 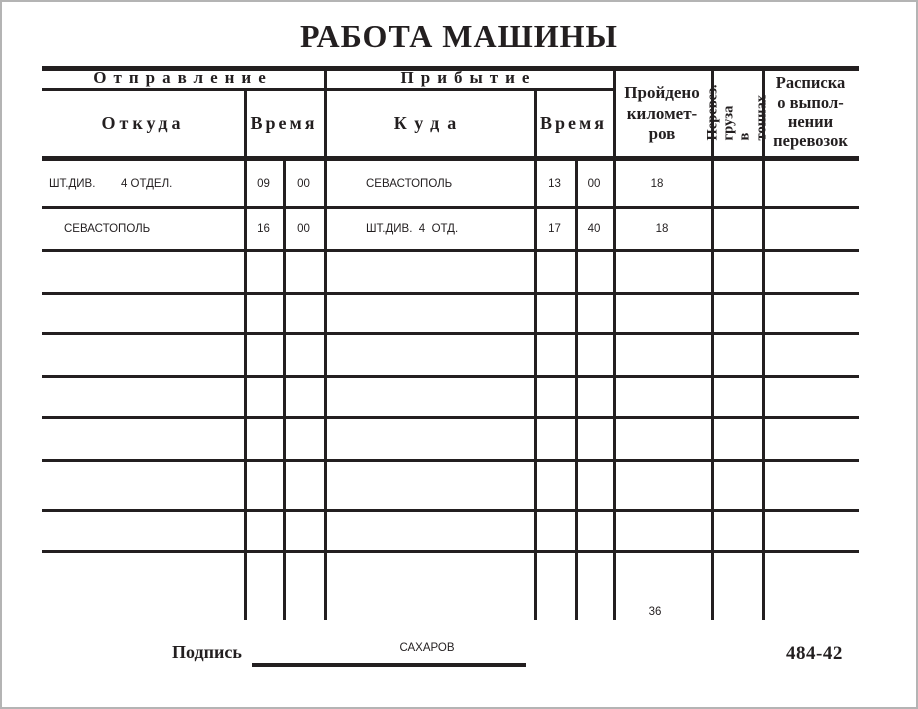 I want to click on row1-arr-minutes-cell: 00, so click(x=594, y=183).